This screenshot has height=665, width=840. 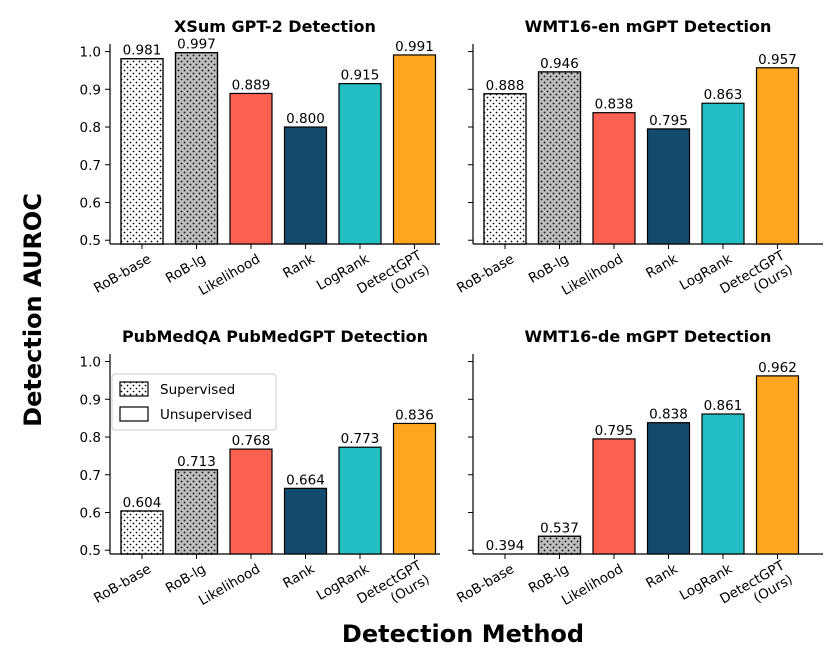 I want to click on legend: Supervised Unsupervised, so click(x=194, y=402).